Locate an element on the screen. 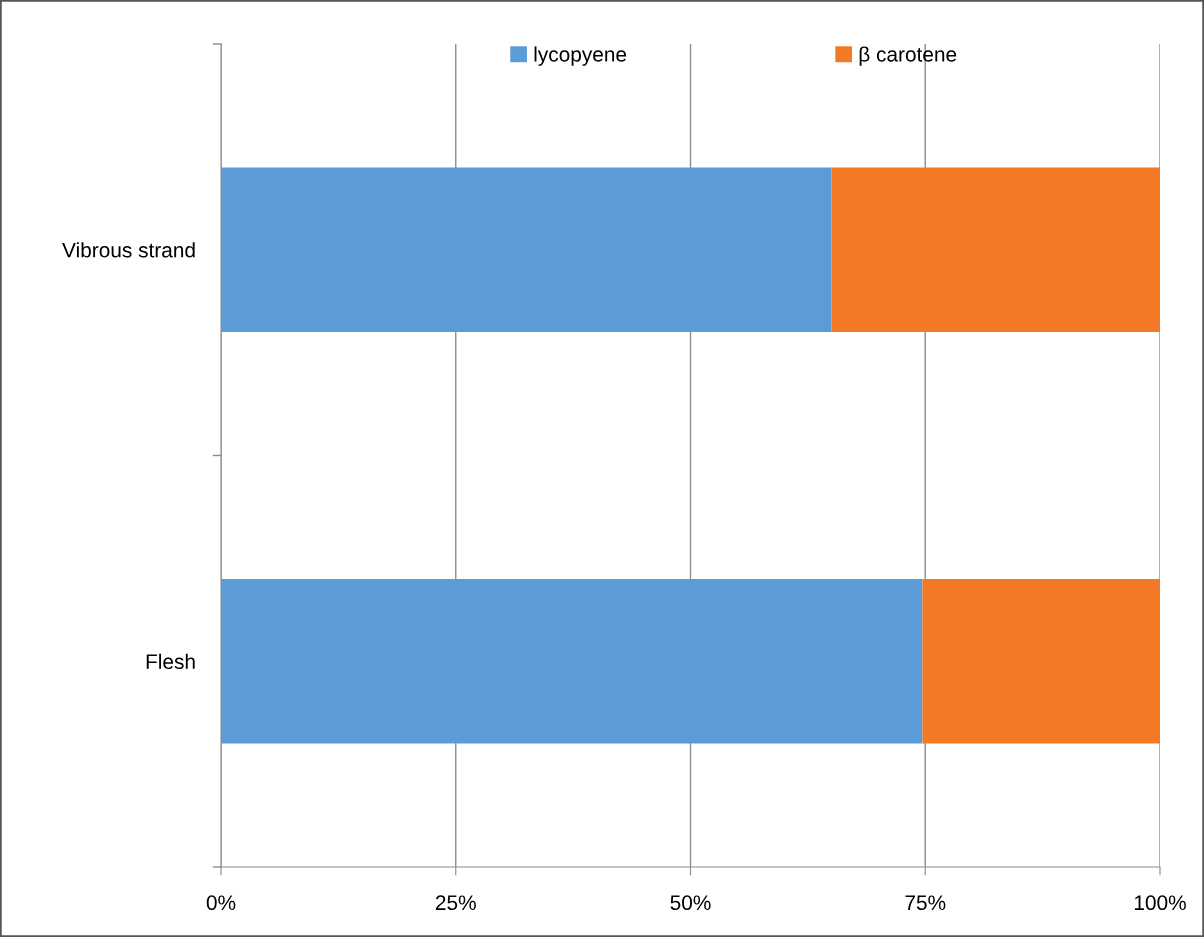 The image size is (1204, 937). y-tick-label: Flesh is located at coordinates (170, 661).